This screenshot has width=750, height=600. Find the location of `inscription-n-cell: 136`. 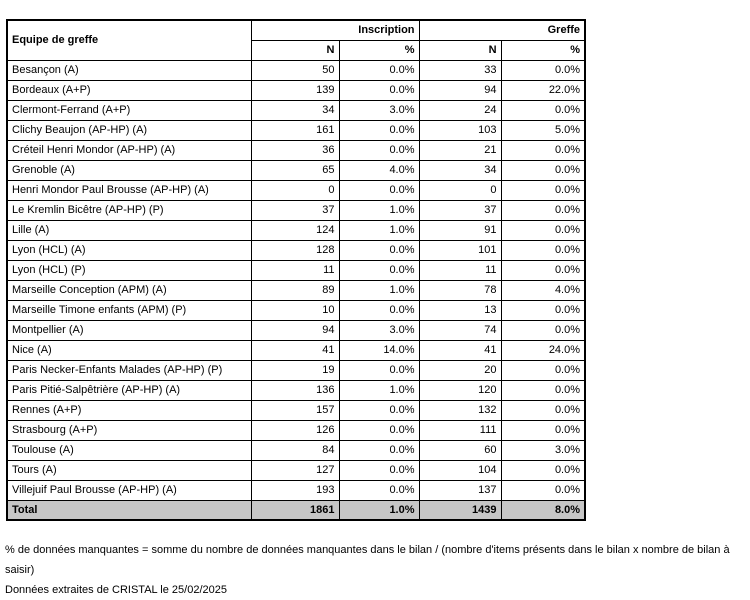

inscription-n-cell: 136 is located at coordinates (295, 390).